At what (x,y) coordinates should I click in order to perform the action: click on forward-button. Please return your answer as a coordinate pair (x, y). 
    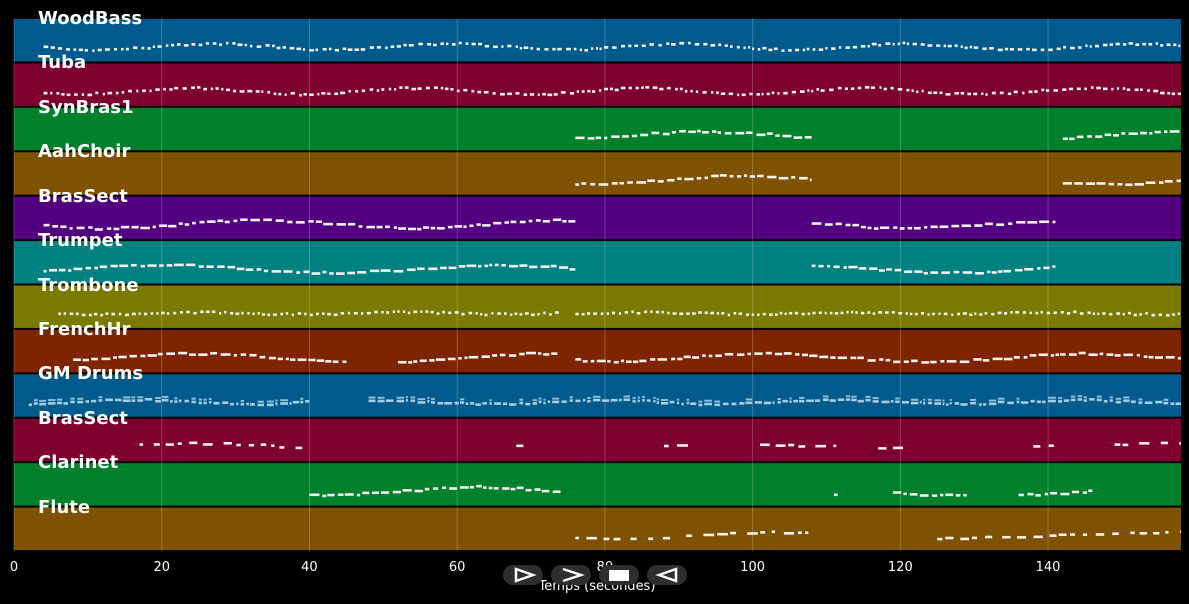
    Looking at the image, I should click on (571, 575).